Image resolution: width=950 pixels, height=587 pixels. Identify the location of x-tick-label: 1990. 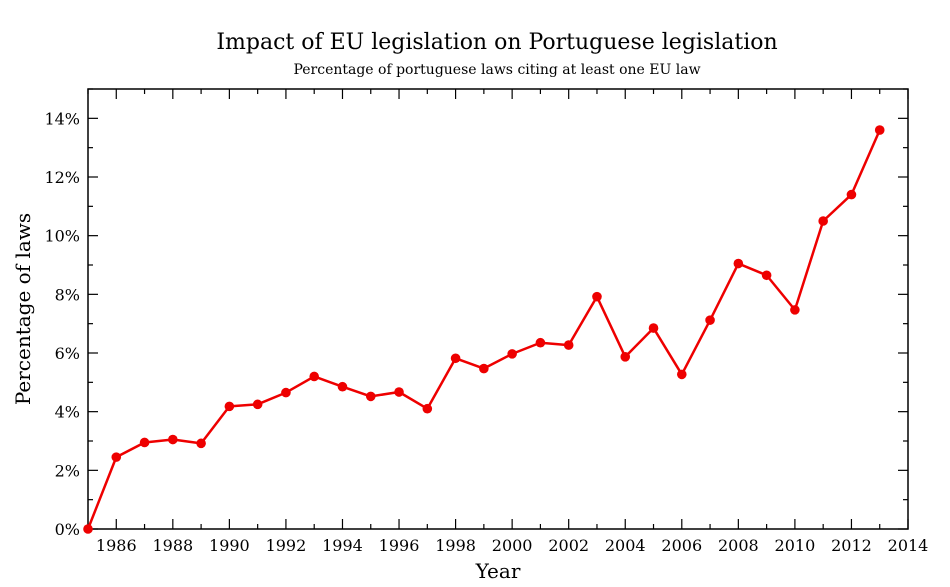
(229, 545).